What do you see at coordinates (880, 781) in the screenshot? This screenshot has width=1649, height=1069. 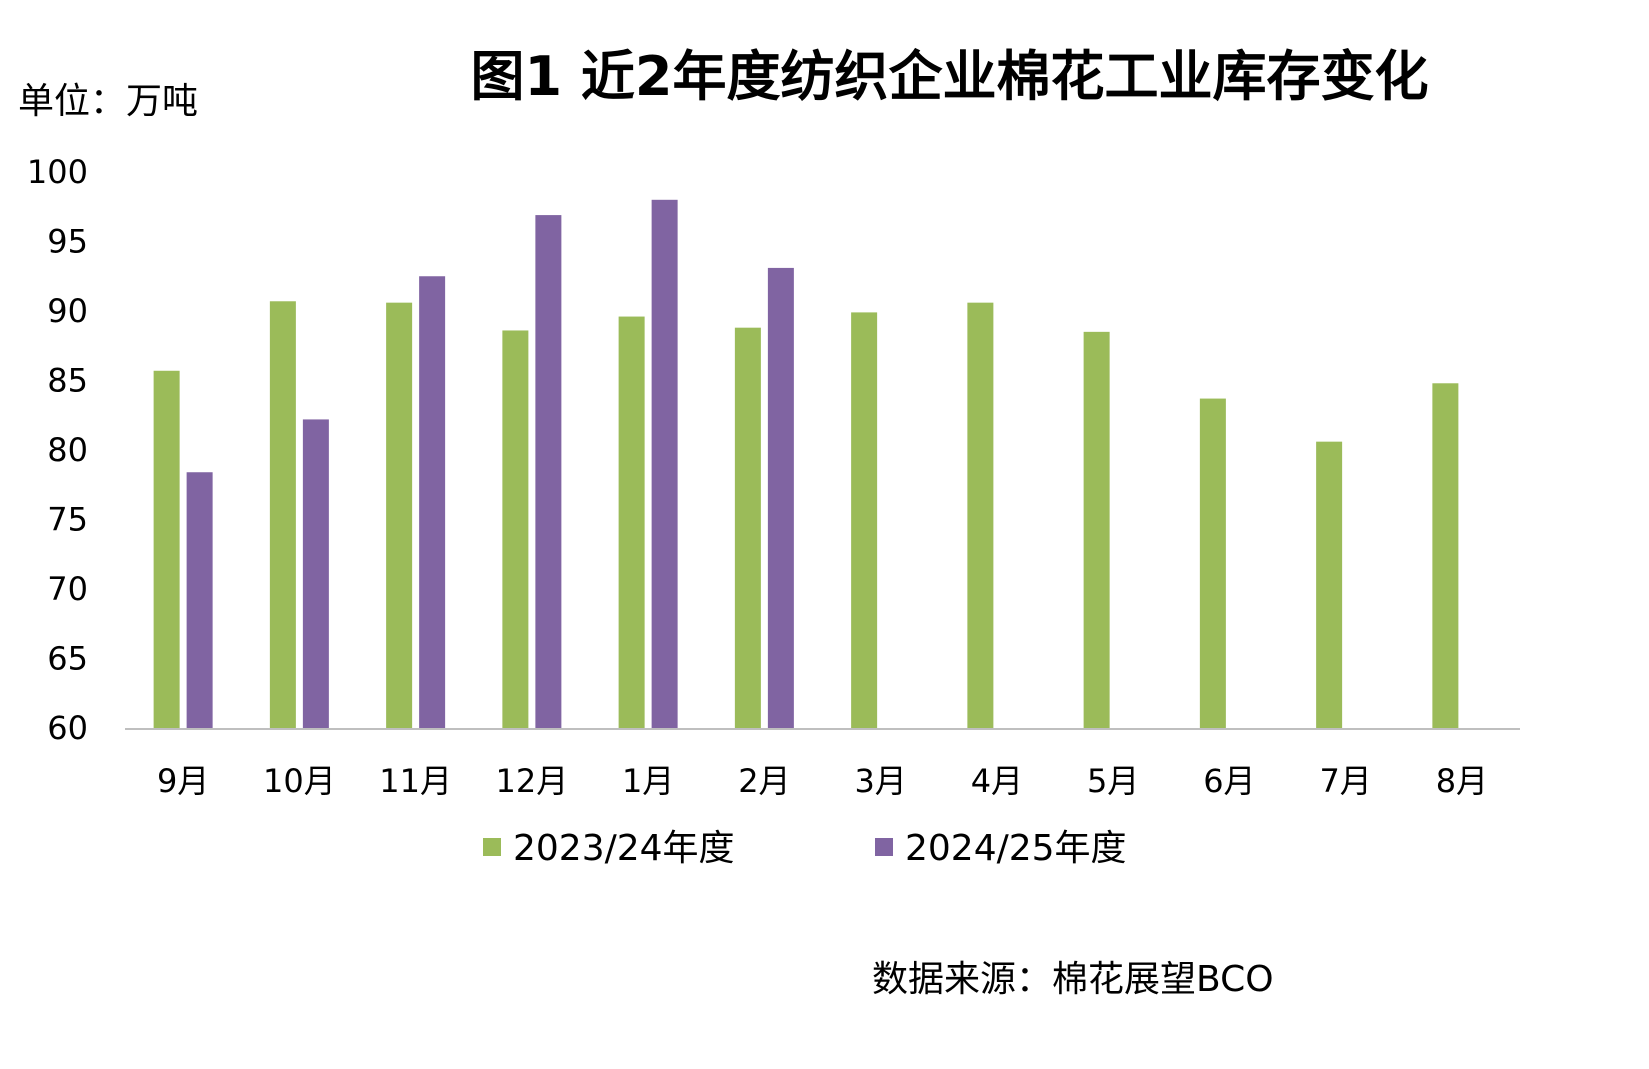 I see `x-tick-label: 3月` at bounding box center [880, 781].